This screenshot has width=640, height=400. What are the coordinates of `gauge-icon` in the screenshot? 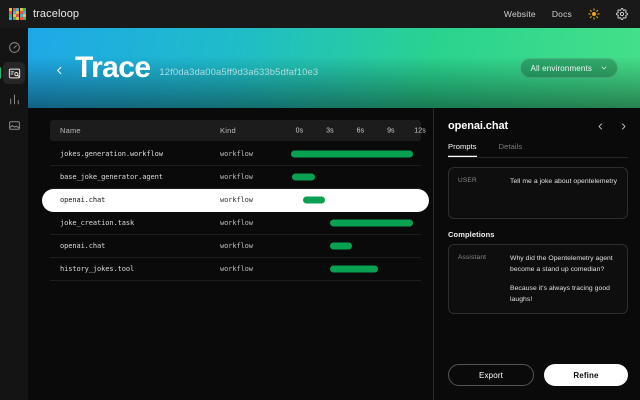 It's located at (14, 47).